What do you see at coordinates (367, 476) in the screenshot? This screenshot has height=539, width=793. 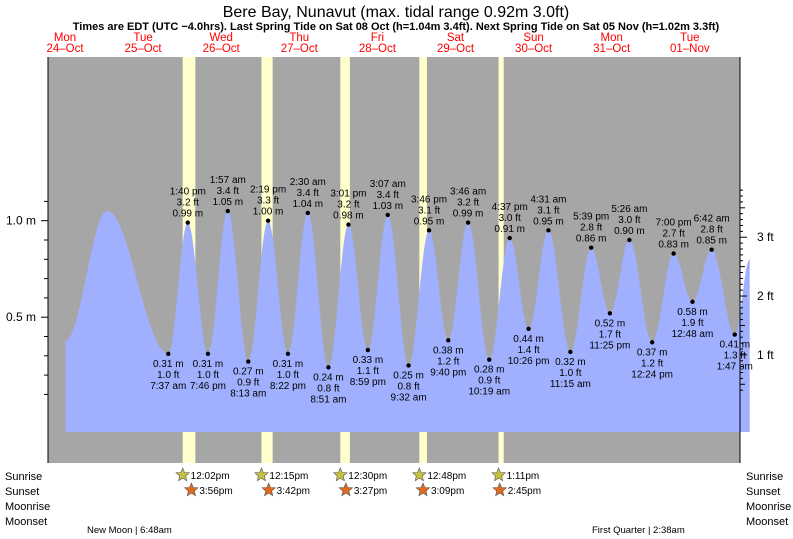 I see `sunrise-time: 12:30pm` at bounding box center [367, 476].